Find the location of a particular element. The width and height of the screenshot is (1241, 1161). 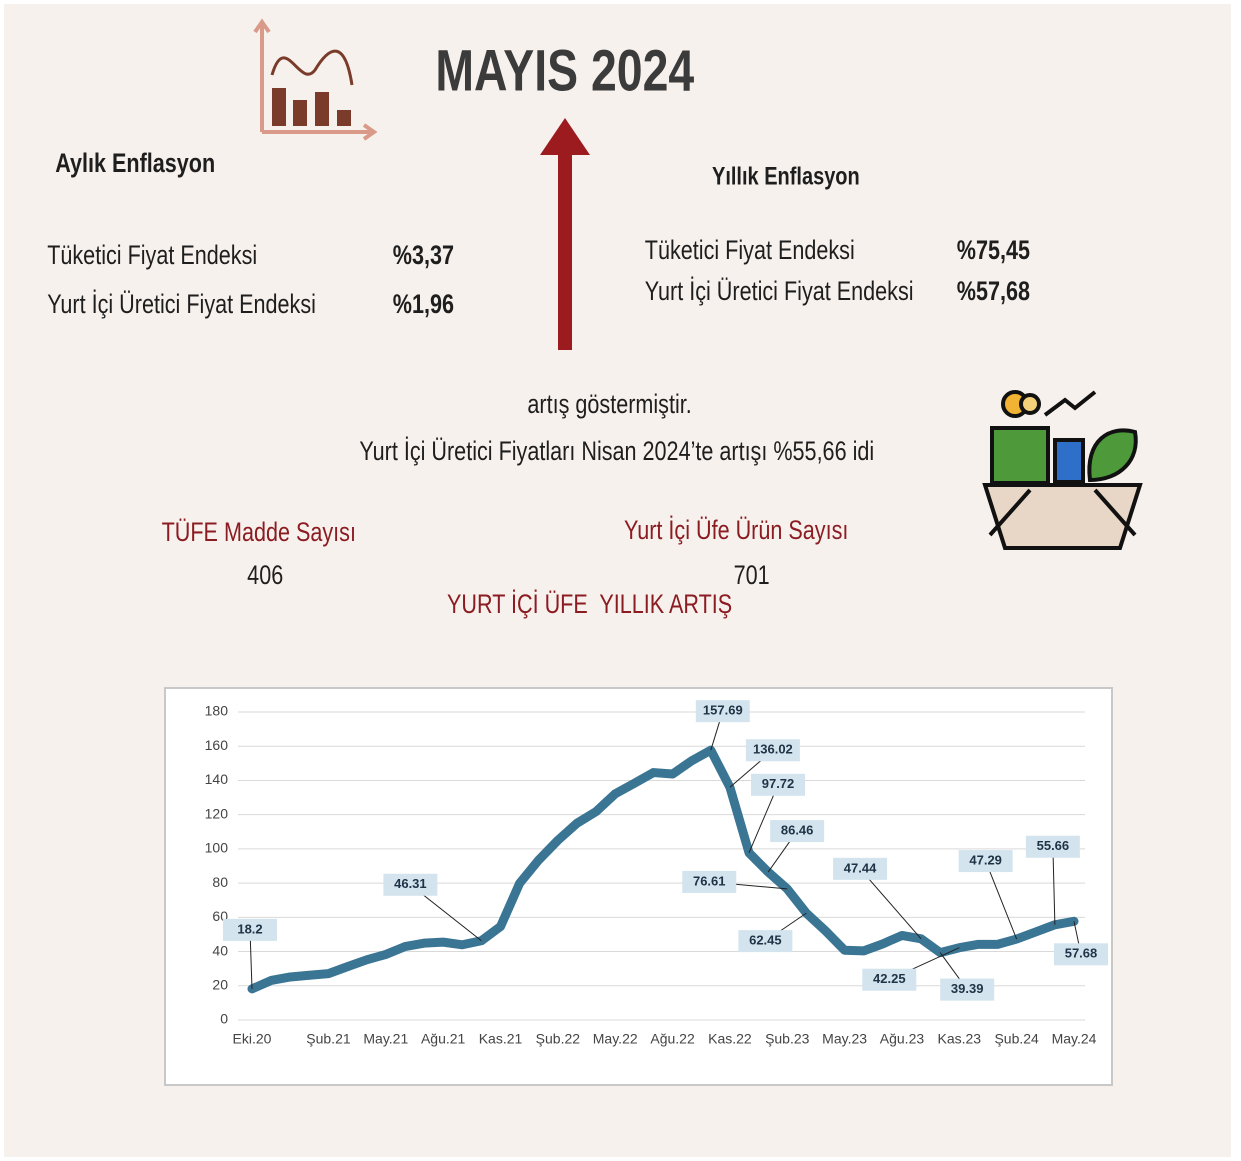

count-value: 701 is located at coordinates (752, 576).